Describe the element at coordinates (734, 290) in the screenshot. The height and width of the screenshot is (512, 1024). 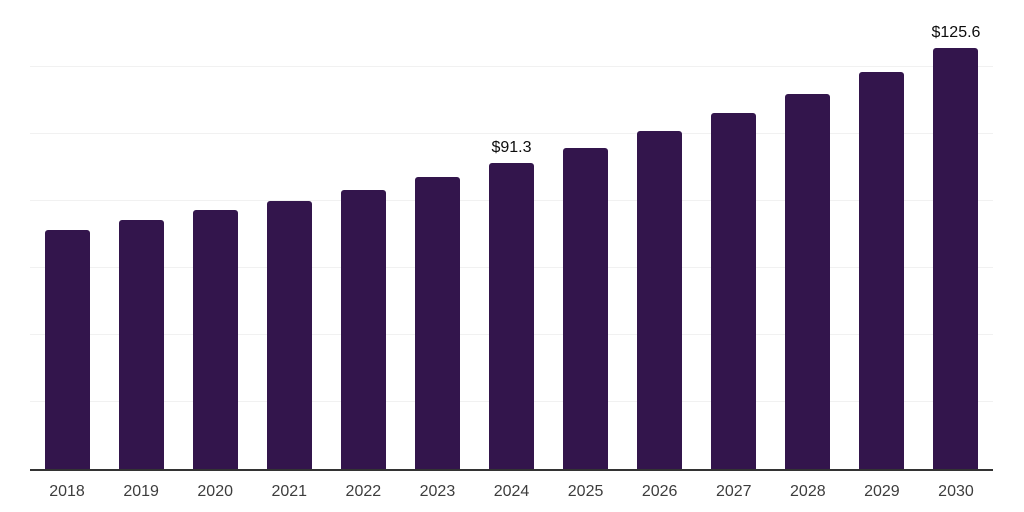
I see `bar-2027` at that location.